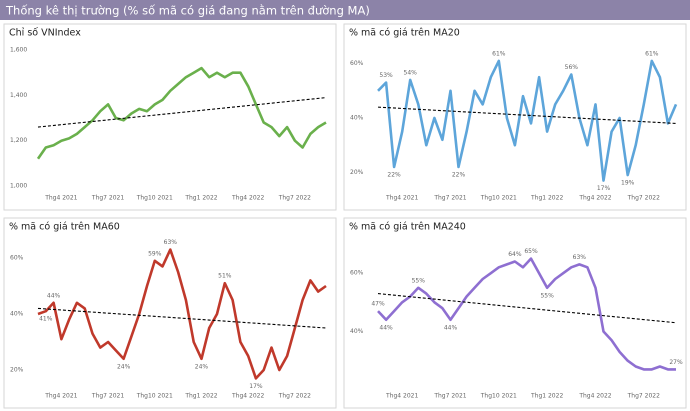 This screenshot has height=411, width=690. I want to click on header-bar, so click(345, 10).